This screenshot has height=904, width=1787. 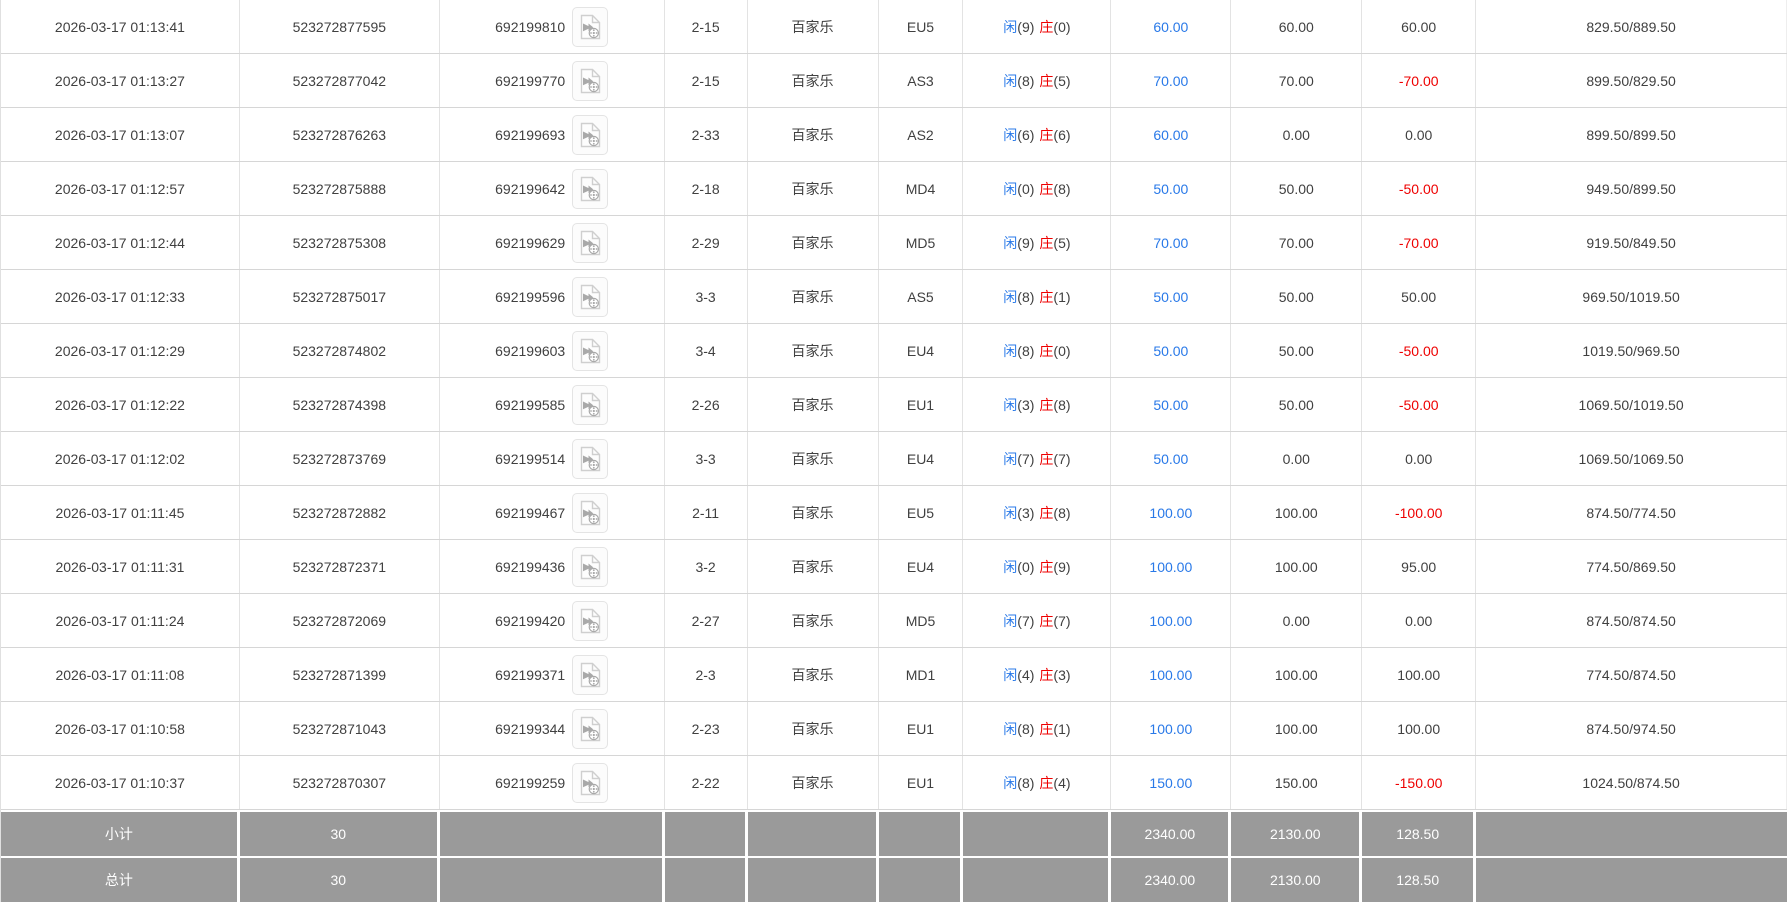 I want to click on table-round: 2-29, so click(x=706, y=242).